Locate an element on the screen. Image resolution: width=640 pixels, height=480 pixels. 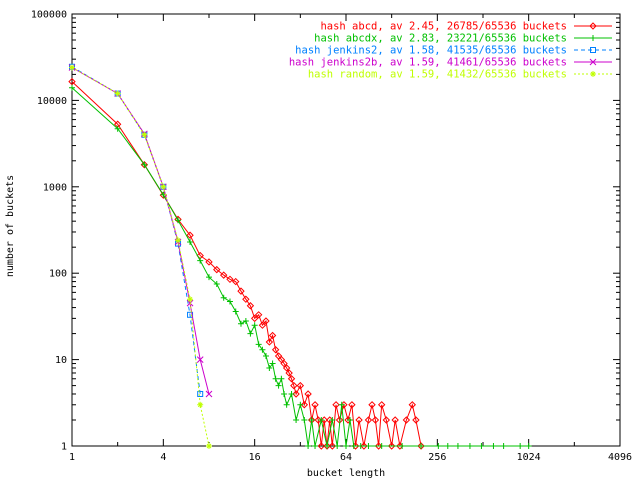
y-tick-label: 100 is located at coordinates (58, 274).